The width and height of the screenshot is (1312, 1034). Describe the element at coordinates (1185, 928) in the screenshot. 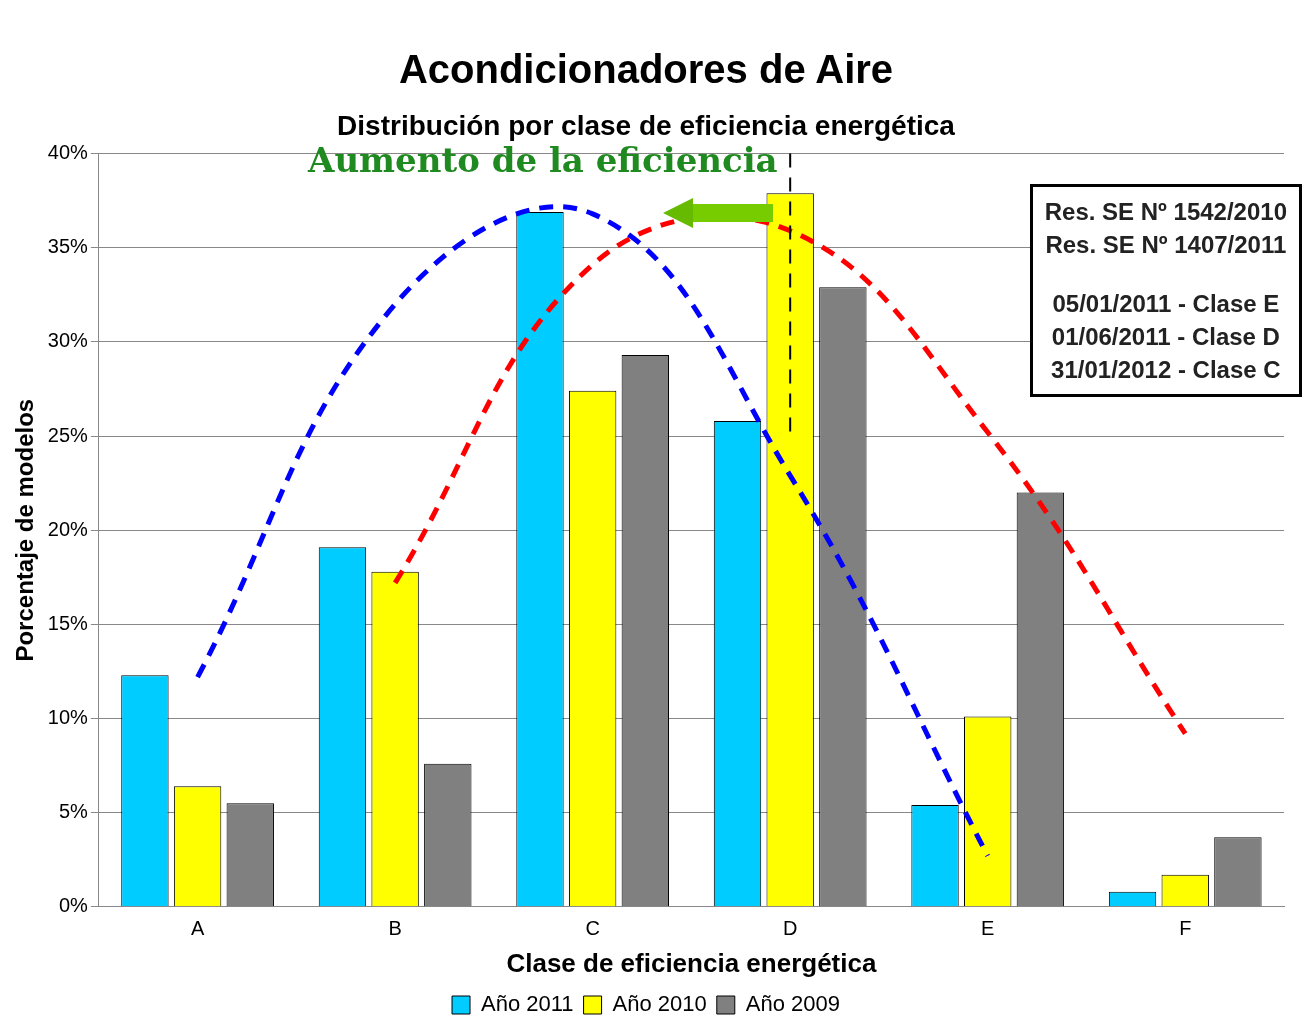

I see `x-tick-label: F` at that location.